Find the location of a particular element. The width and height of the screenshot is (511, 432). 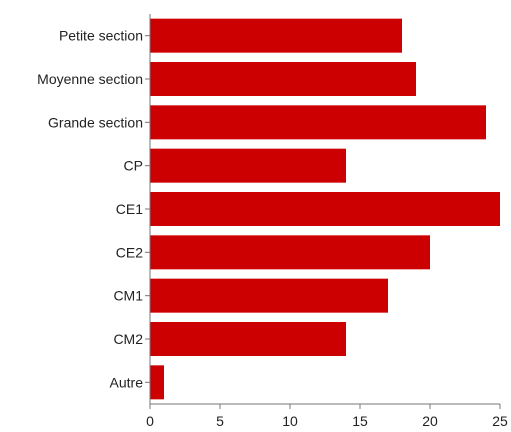

x-tick-label: 20 is located at coordinates (430, 421).